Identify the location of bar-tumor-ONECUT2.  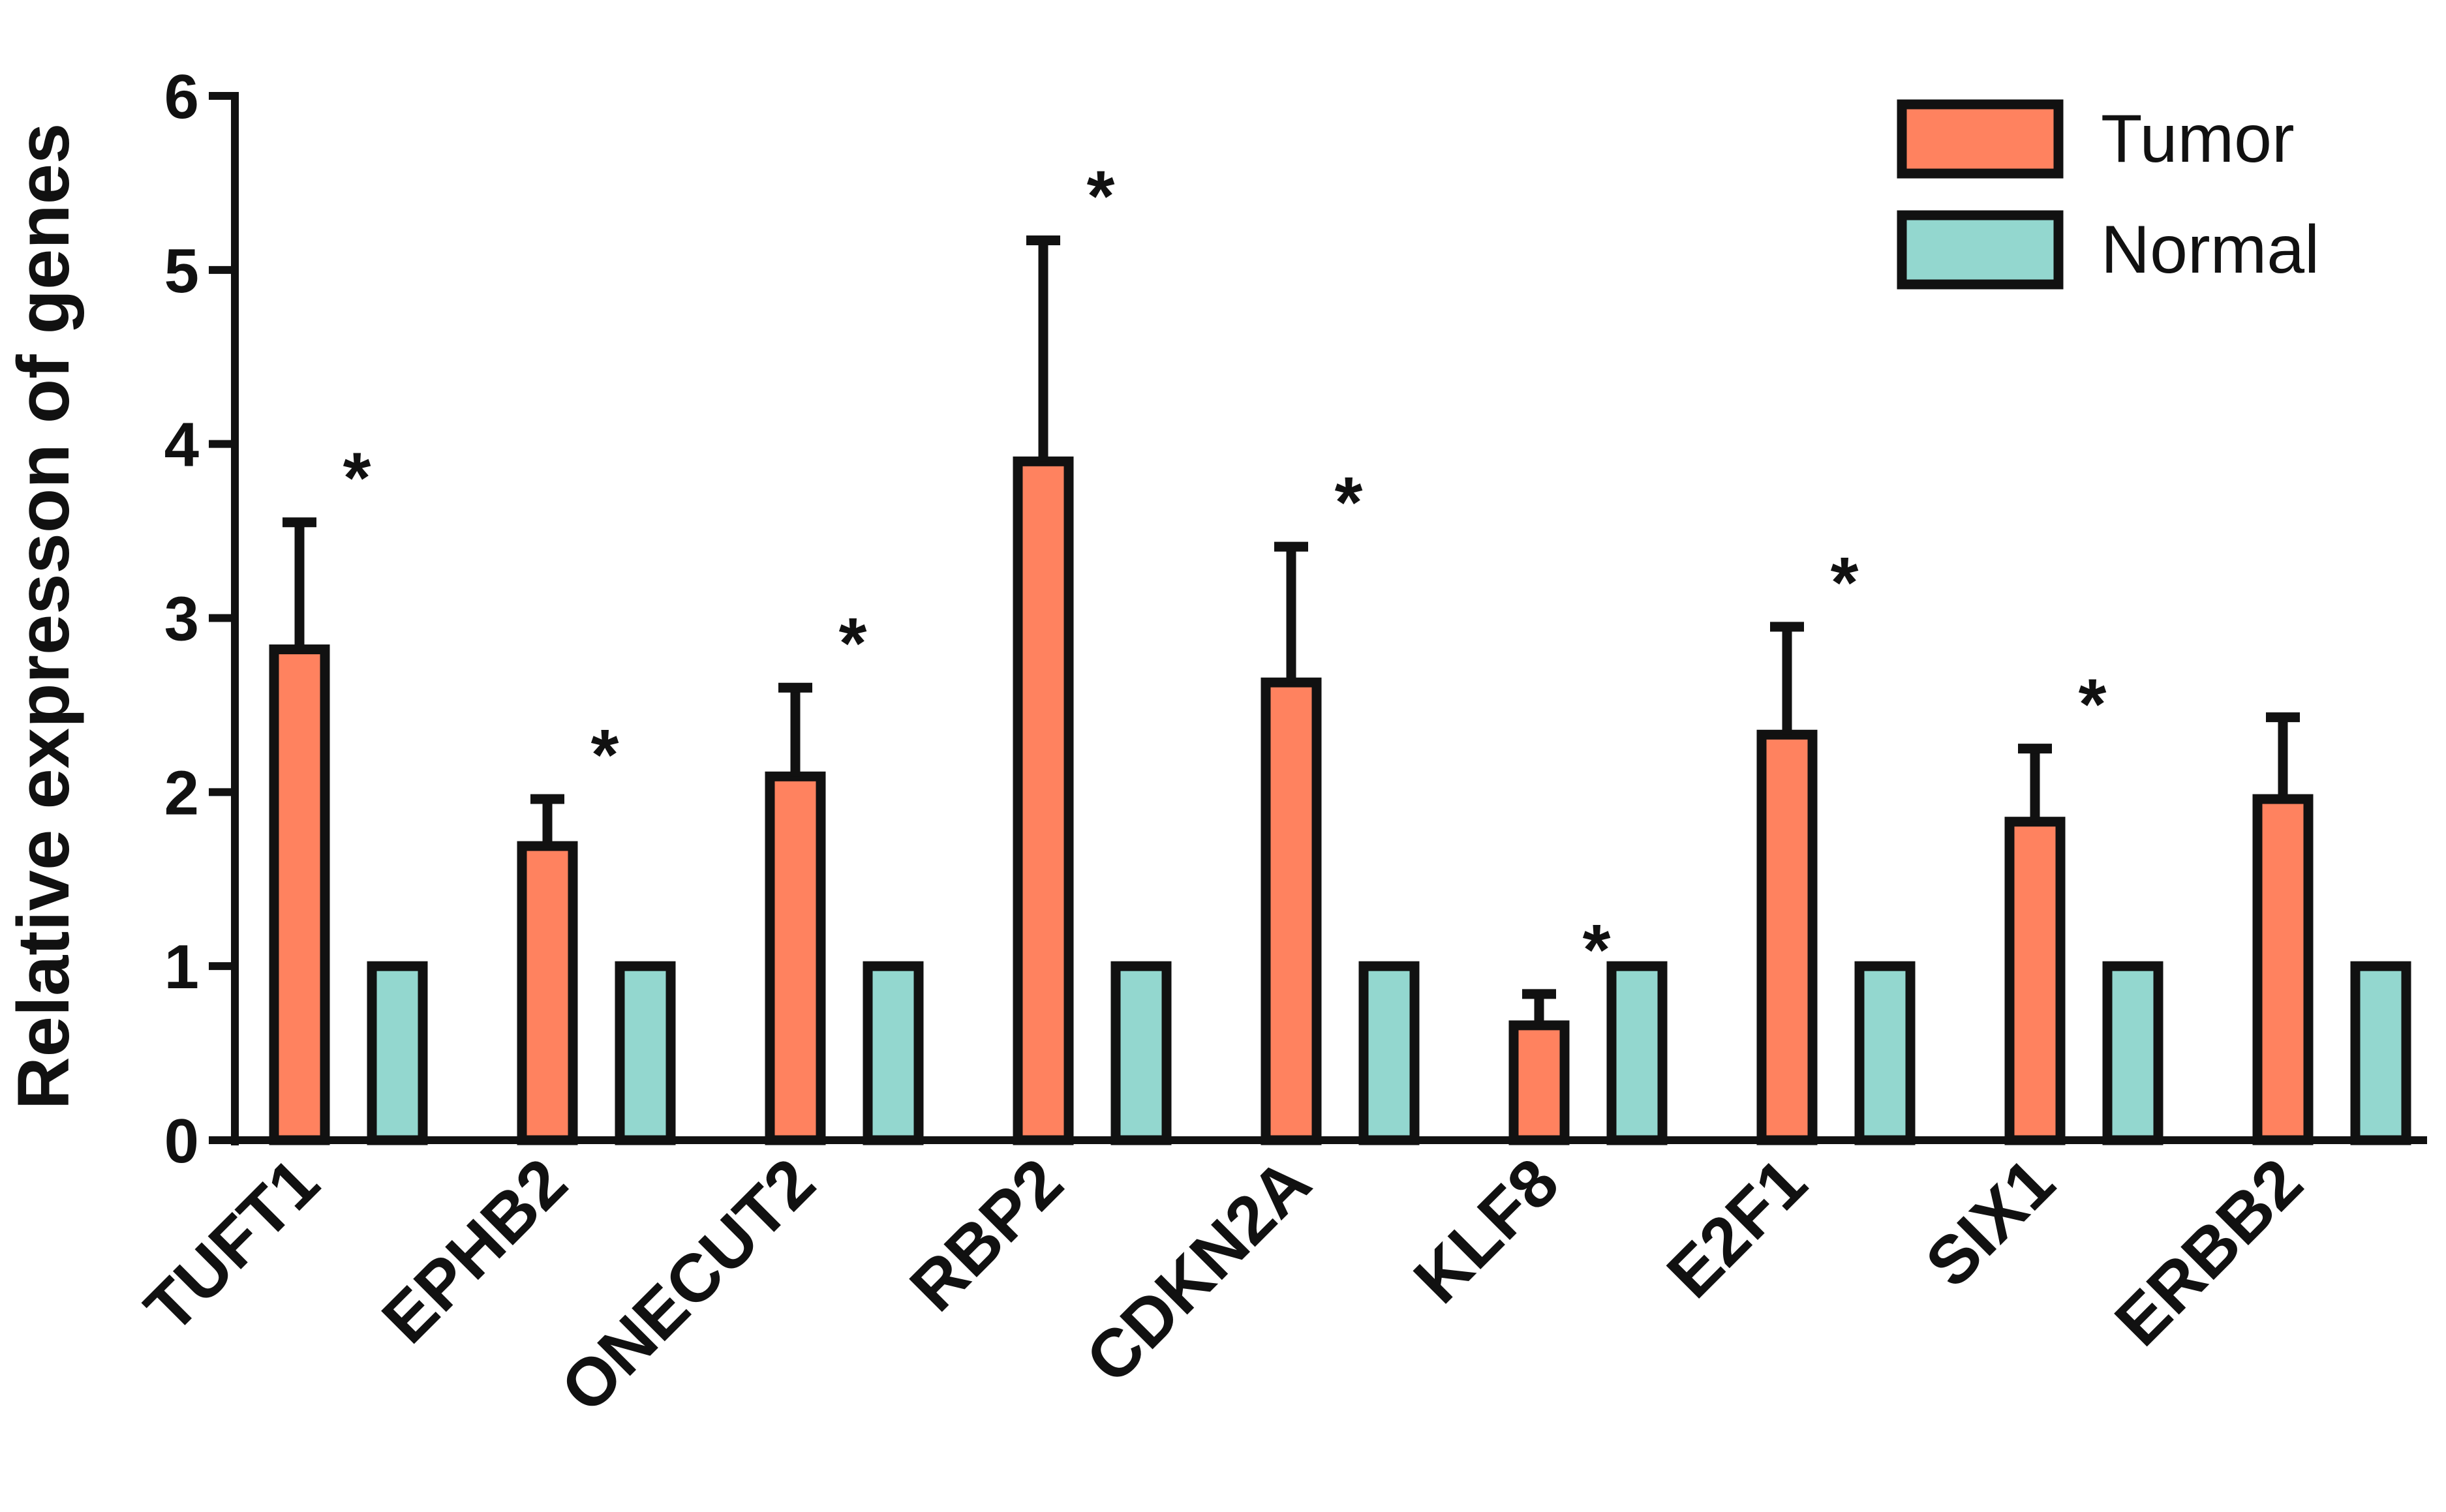
(795, 958).